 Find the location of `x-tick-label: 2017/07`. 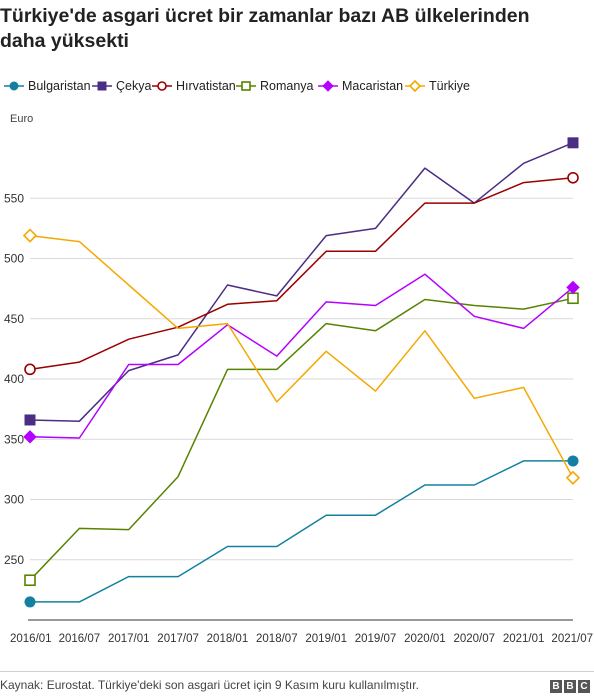

x-tick-label: 2017/07 is located at coordinates (178, 639).